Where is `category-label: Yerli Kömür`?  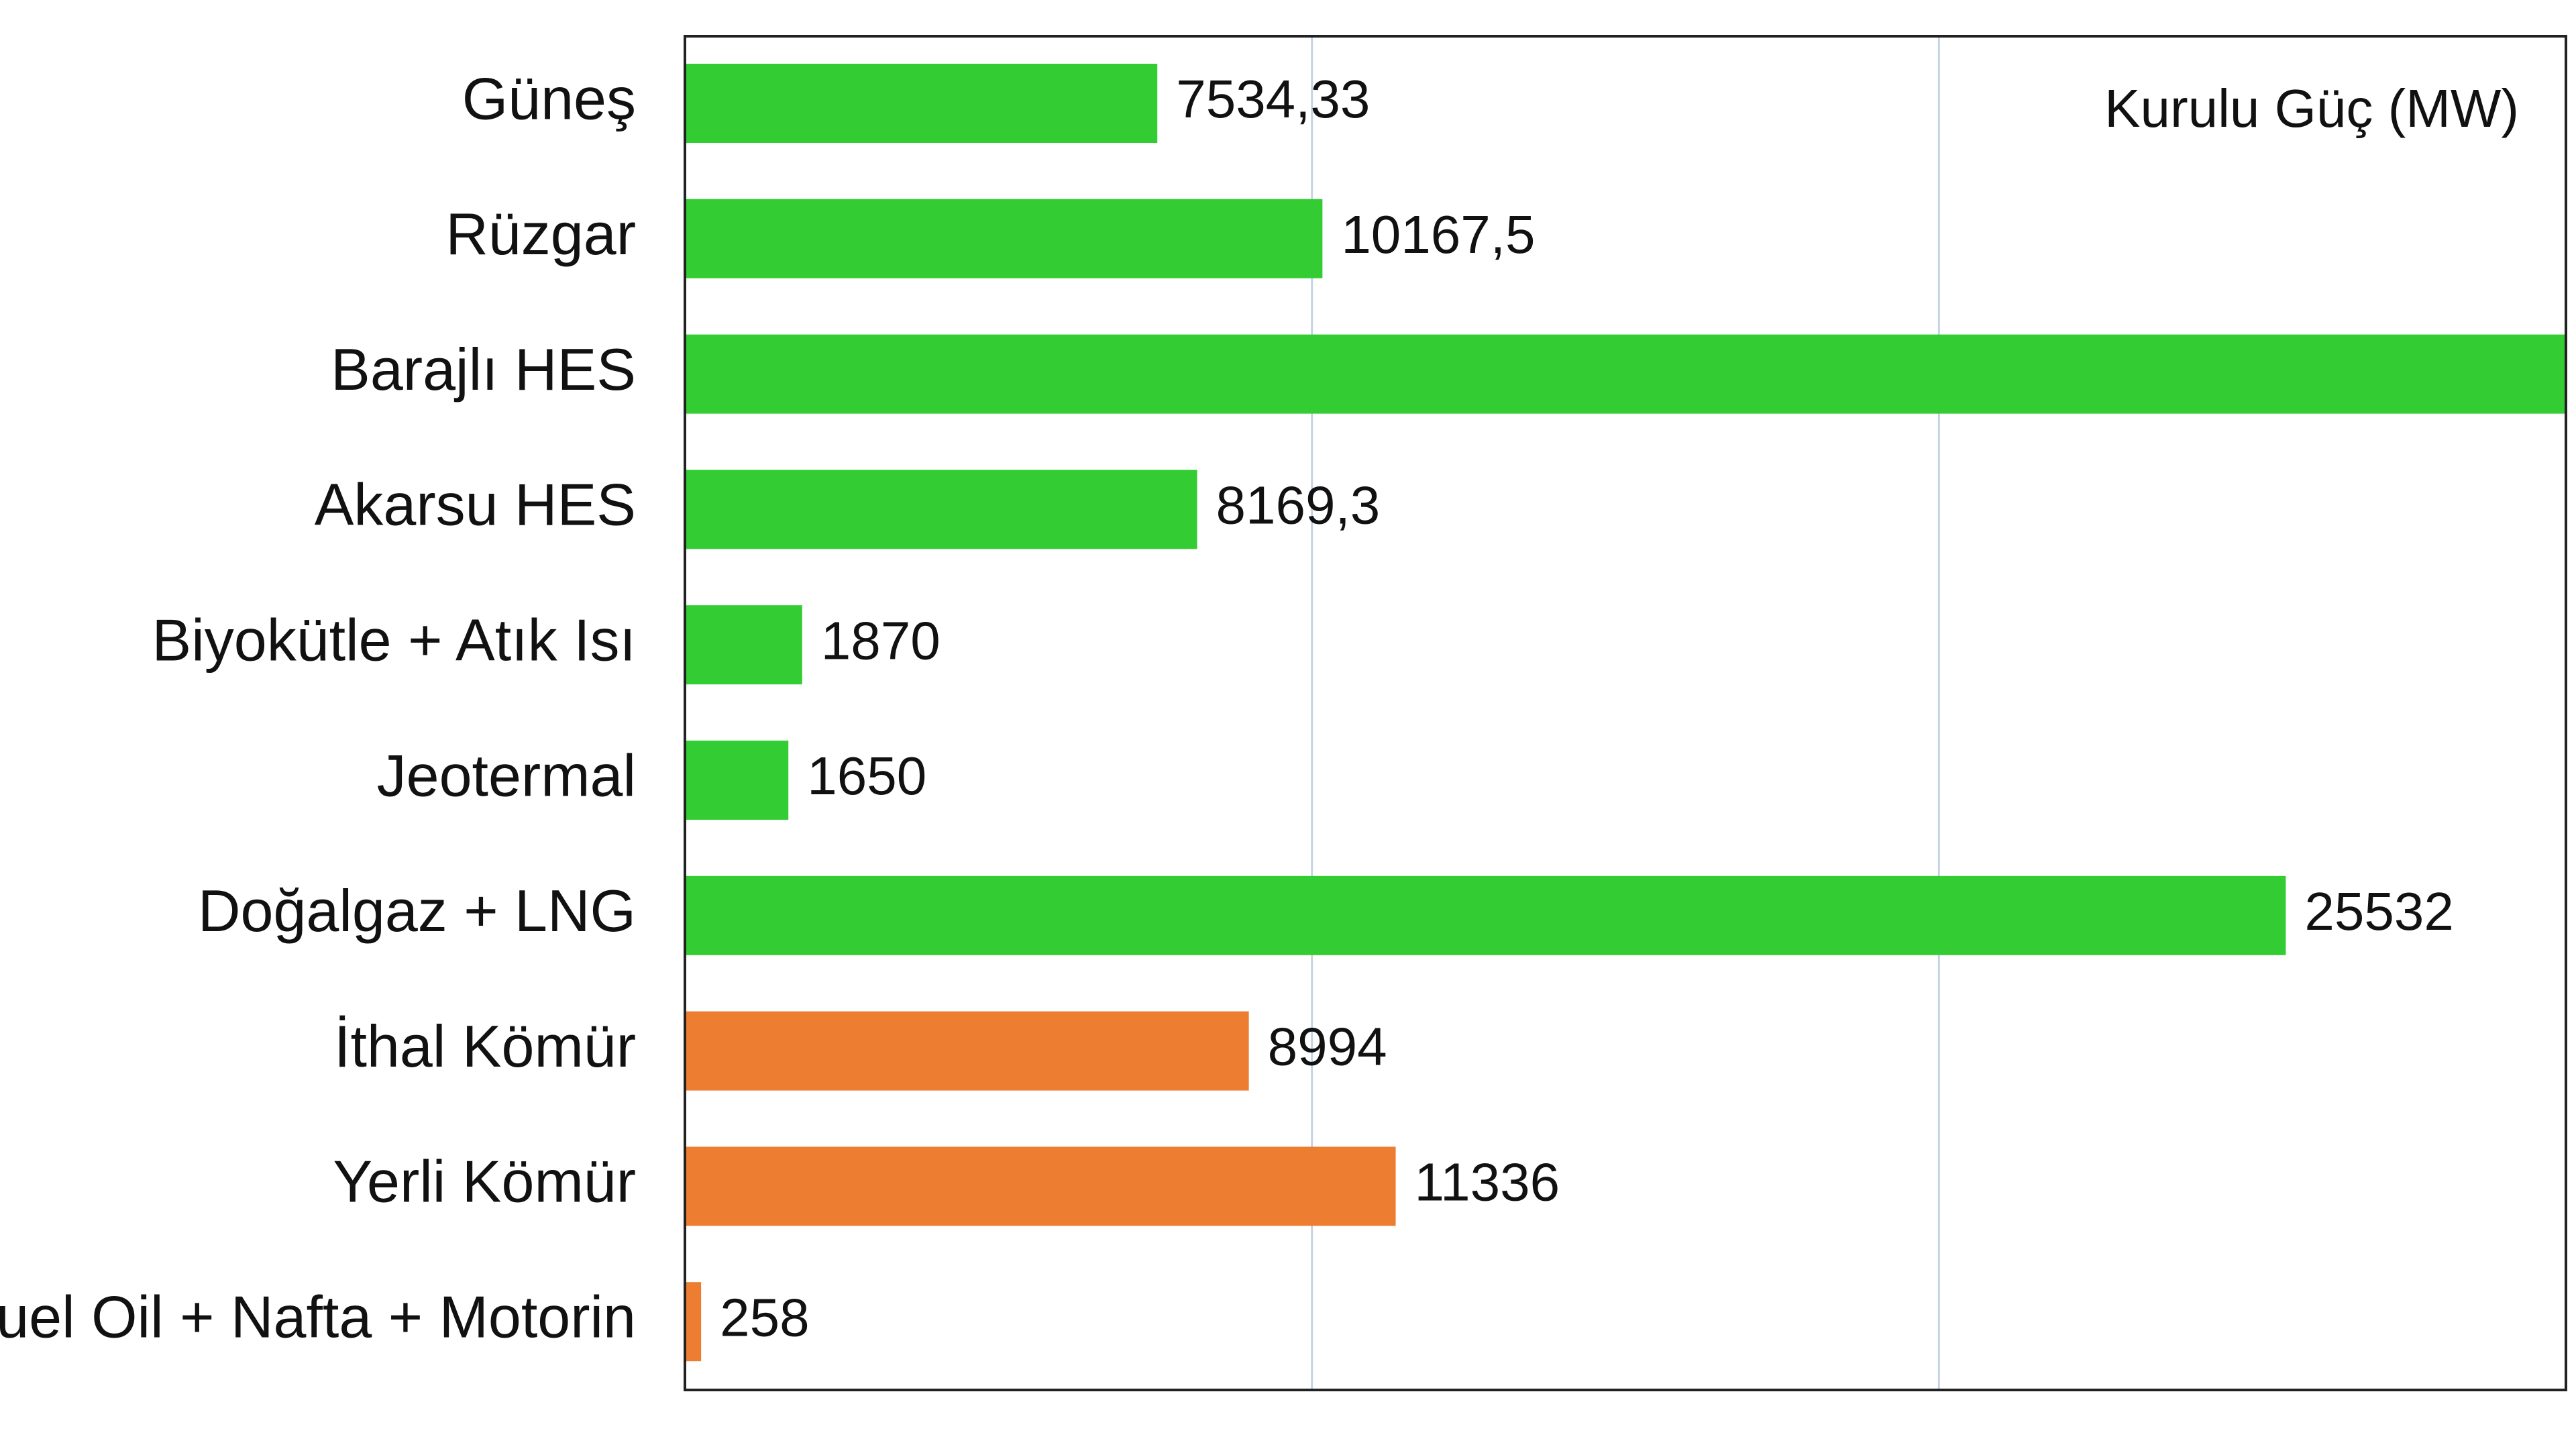 category-label: Yerli Kömür is located at coordinates (484, 1181).